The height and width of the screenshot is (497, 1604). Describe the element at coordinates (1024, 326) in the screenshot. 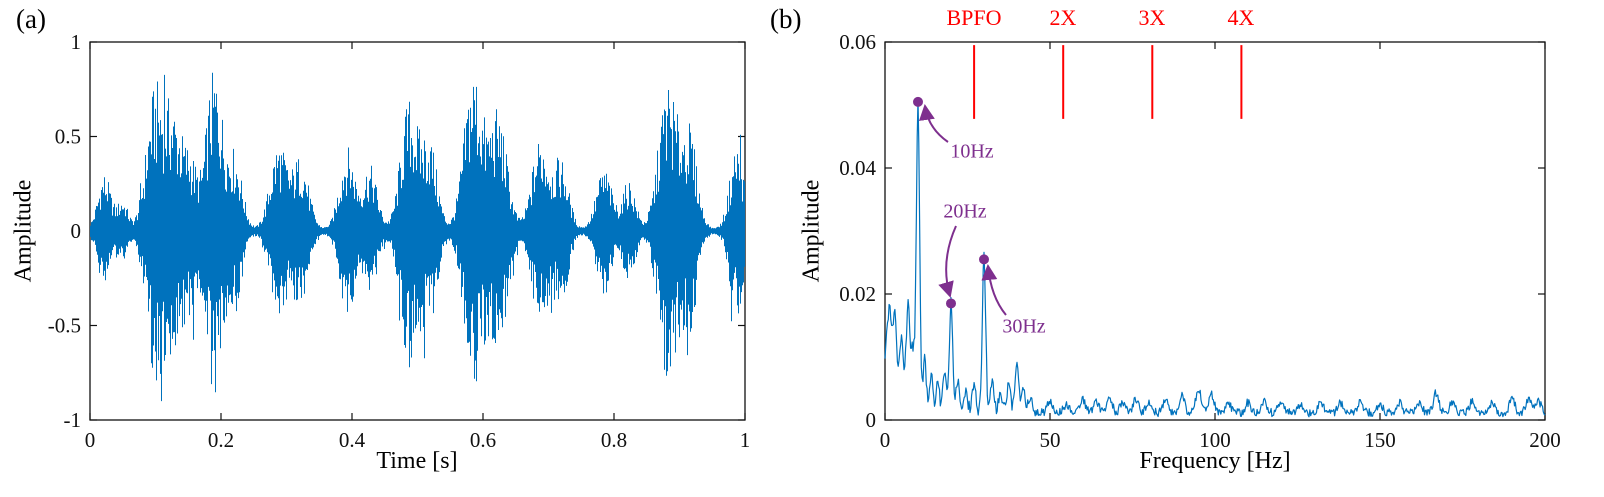

I see `annotation-30hz-label: 30Hz` at that location.